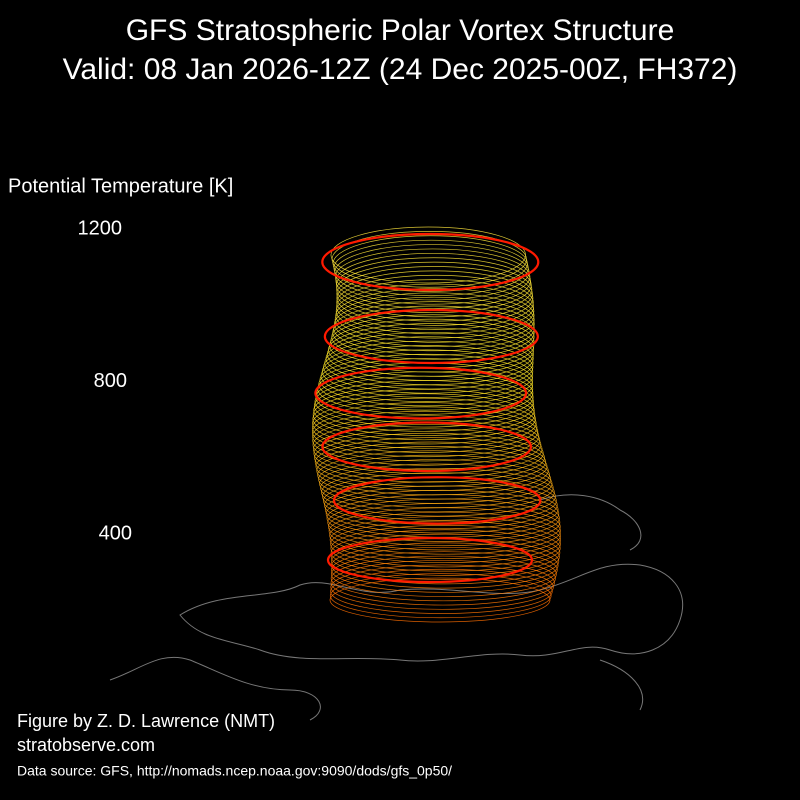 This screenshot has width=800, height=800. What do you see at coordinates (146, 721) in the screenshot?
I see `credit: Figure by Z. D. Lawrence (NMT)` at bounding box center [146, 721].